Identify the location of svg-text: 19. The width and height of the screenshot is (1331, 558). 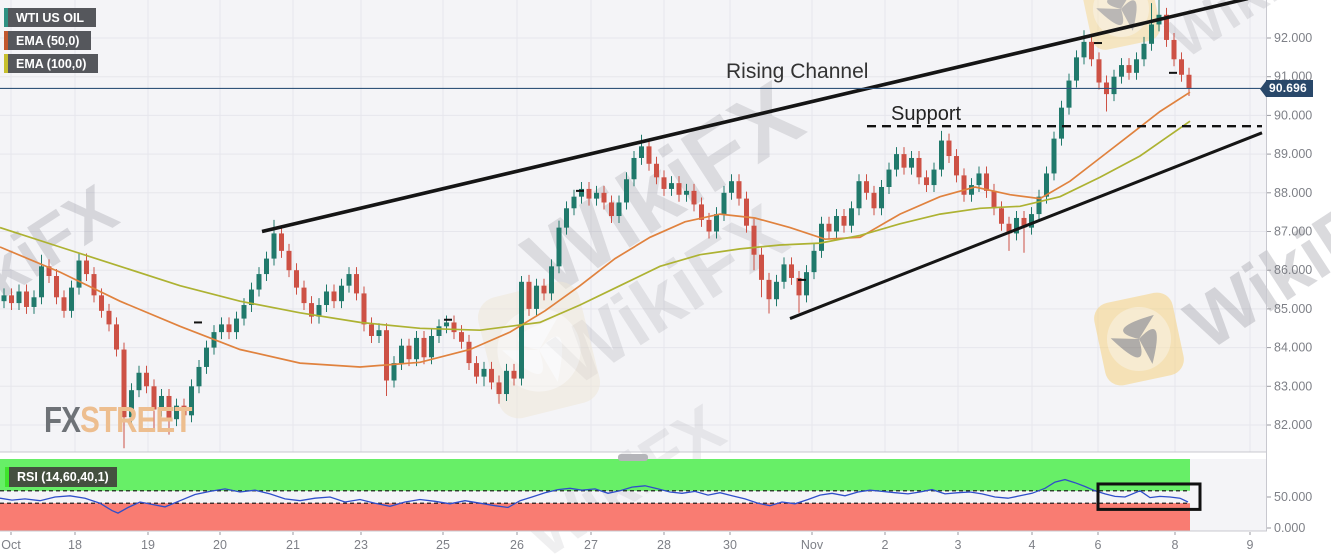
(148, 545).